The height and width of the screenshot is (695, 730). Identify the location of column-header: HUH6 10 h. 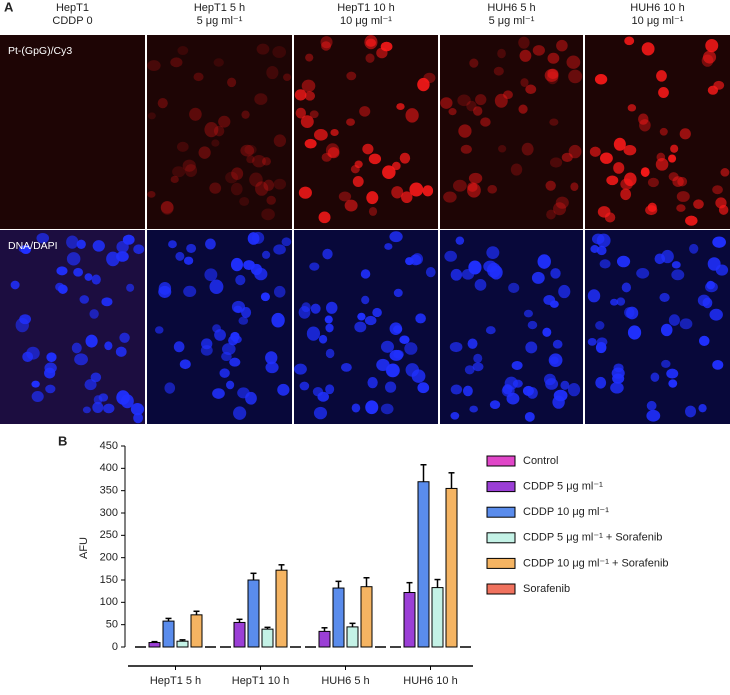
(657, 8).